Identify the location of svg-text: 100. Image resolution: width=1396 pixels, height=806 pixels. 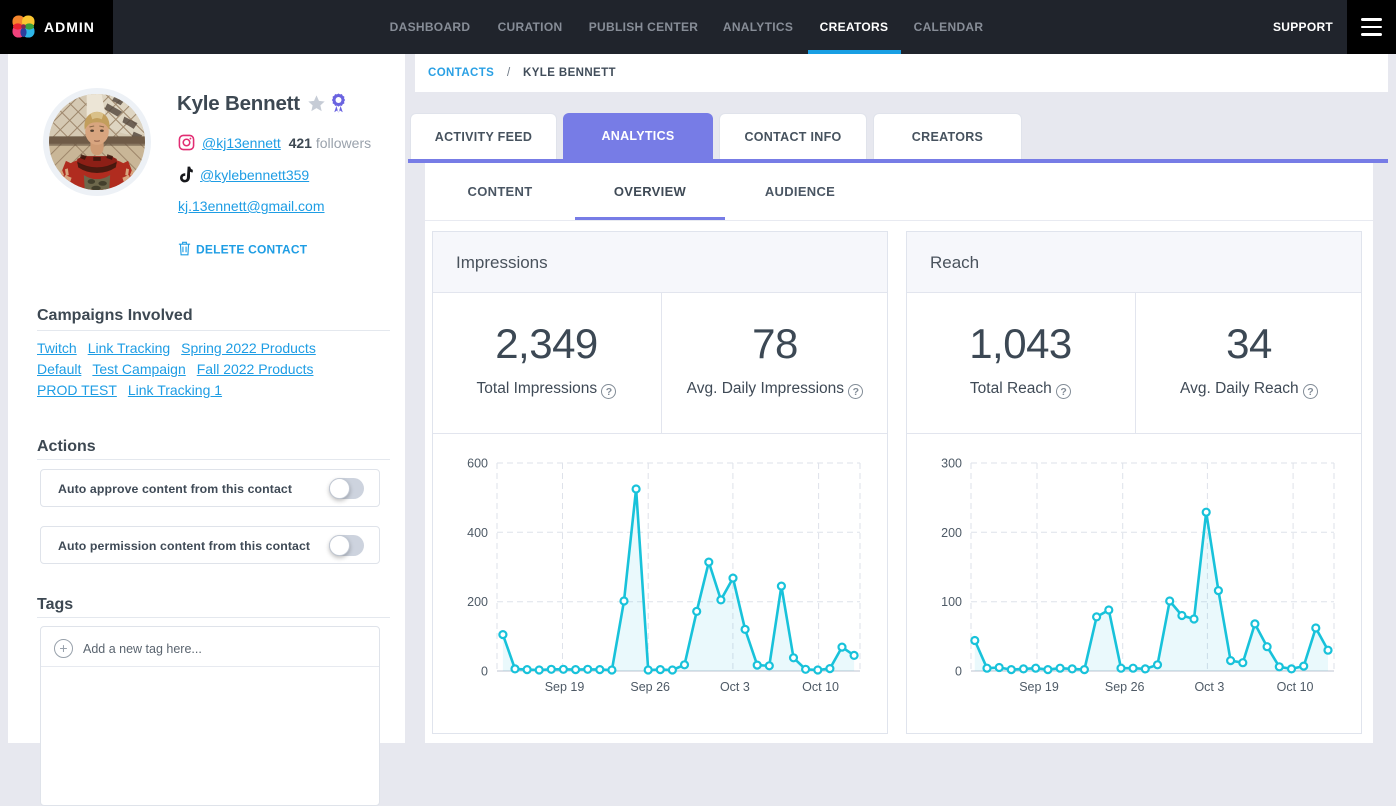
(951, 602).